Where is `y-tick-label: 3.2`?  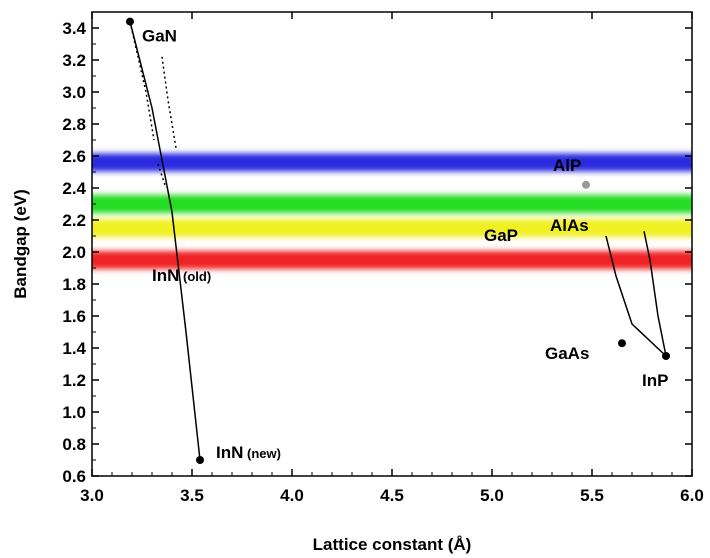 y-tick-label: 3.2 is located at coordinates (74, 60).